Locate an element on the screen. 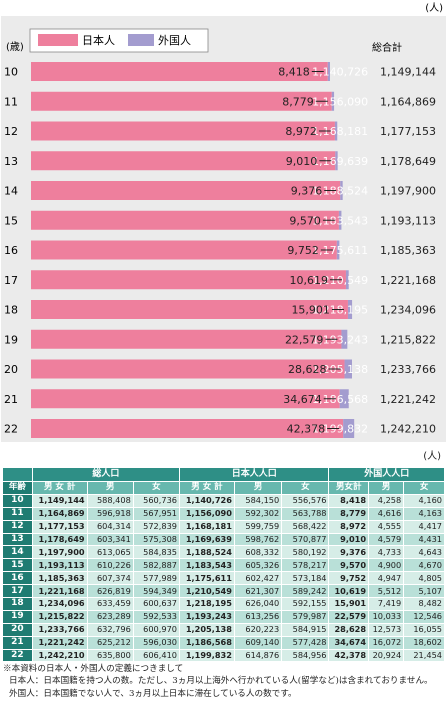 The image size is (447, 714). value-label-japanese: 1,183,543 is located at coordinates (340, 220).